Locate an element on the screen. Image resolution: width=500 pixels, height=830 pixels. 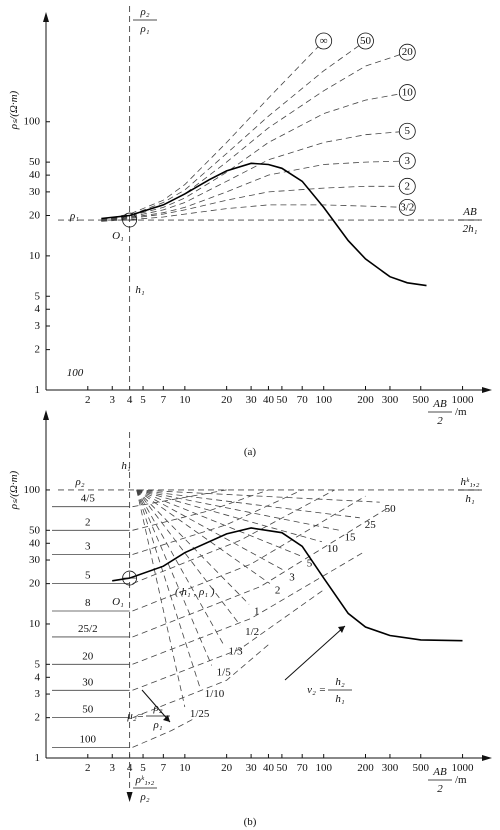
curve-label: 5 is located at coordinates (88, 576).